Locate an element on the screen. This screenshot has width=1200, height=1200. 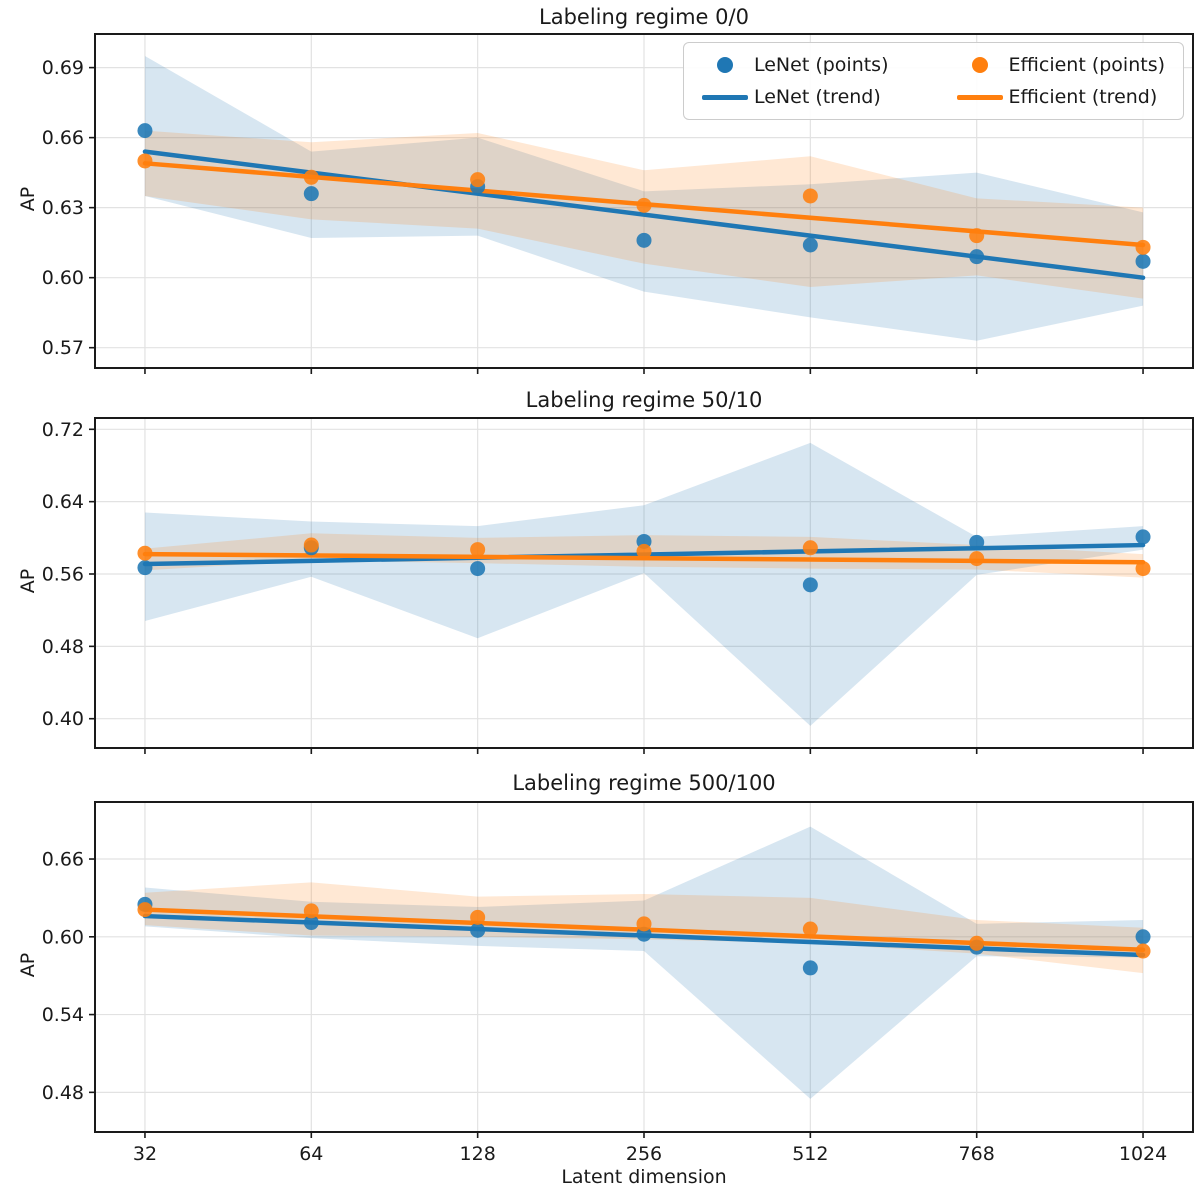
x-tick-label: 256 is located at coordinates (644, 1154).